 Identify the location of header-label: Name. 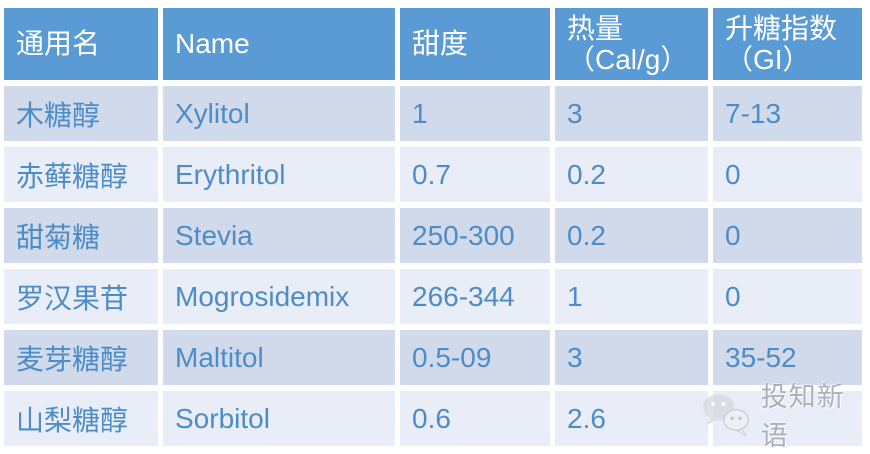
(212, 44).